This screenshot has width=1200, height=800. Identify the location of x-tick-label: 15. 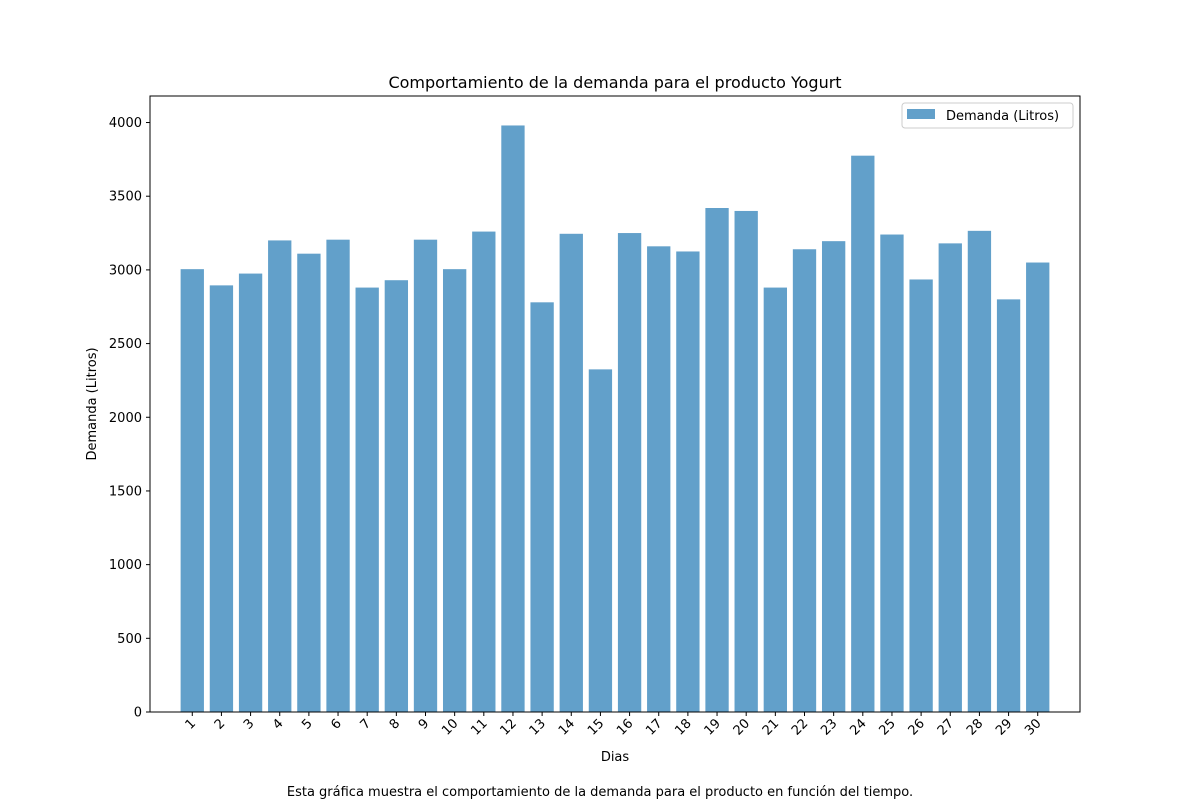
(596, 727).